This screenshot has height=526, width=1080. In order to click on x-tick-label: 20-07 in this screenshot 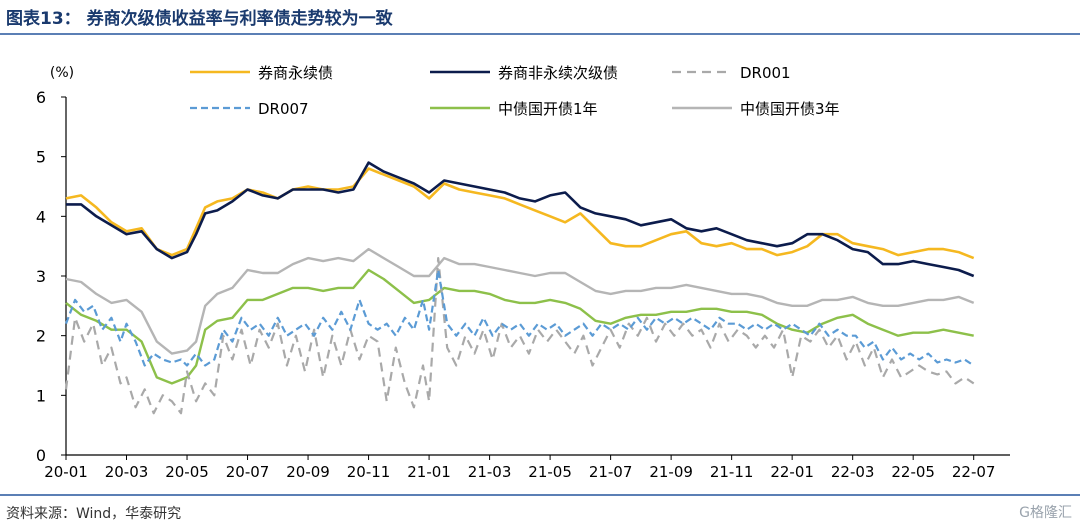, I will do `click(248, 472)`.